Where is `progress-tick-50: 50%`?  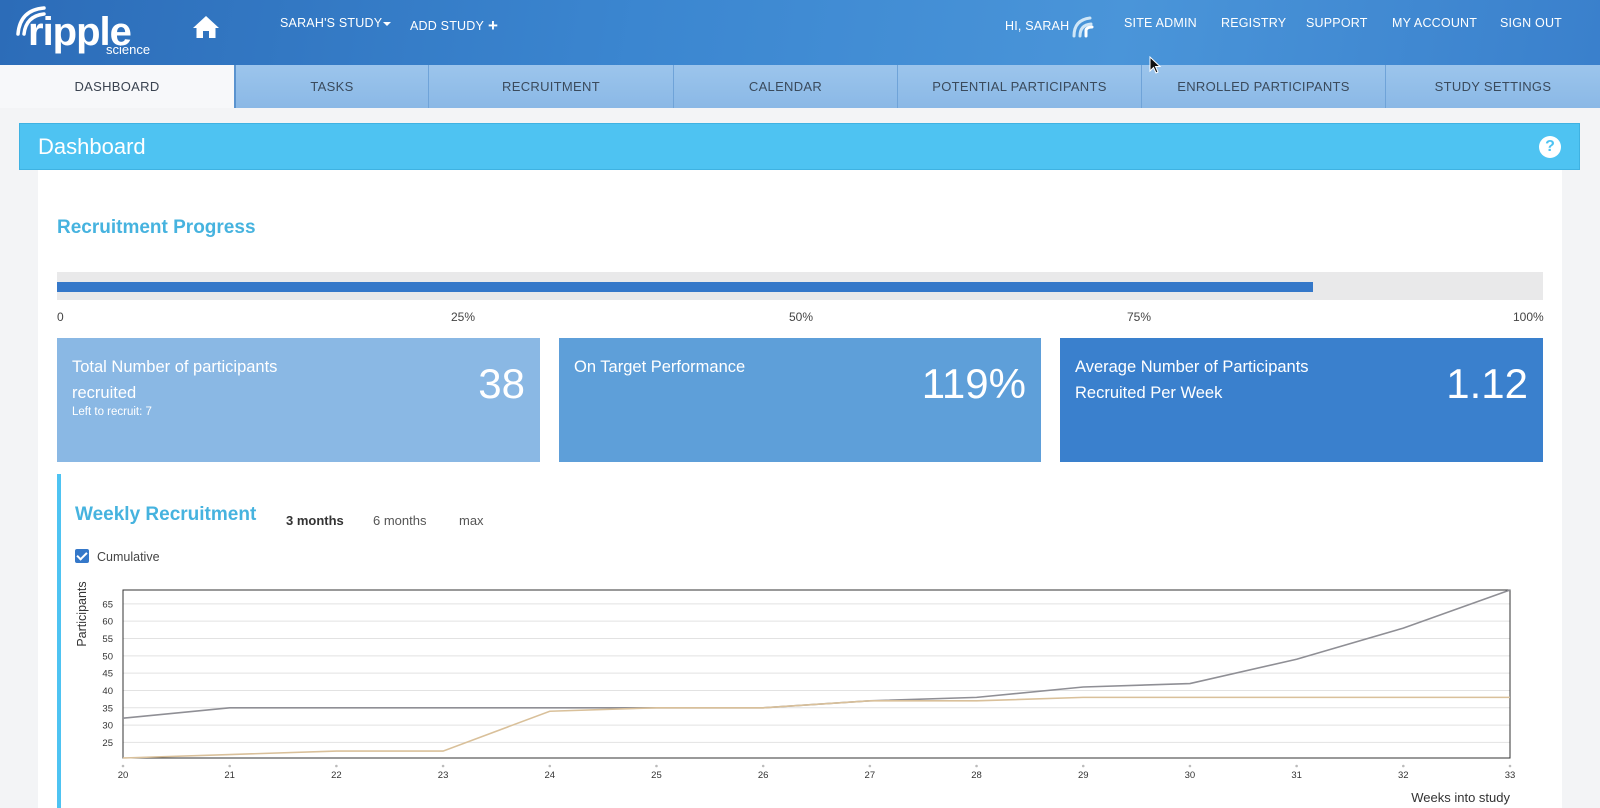
progress-tick-50: 50% is located at coordinates (801, 317).